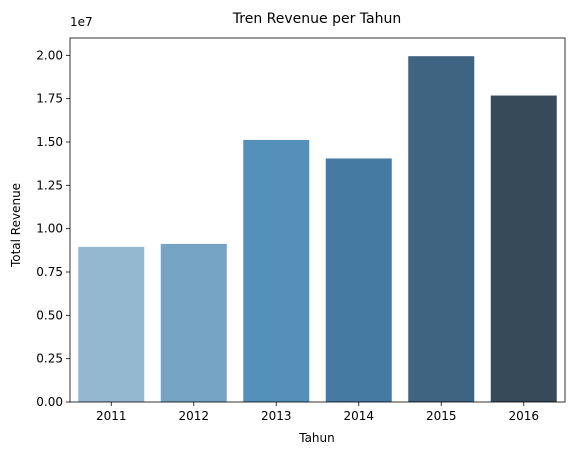 The width and height of the screenshot is (576, 455). What do you see at coordinates (16, 225) in the screenshot?
I see `y-axis-title: Total Revenue` at bounding box center [16, 225].